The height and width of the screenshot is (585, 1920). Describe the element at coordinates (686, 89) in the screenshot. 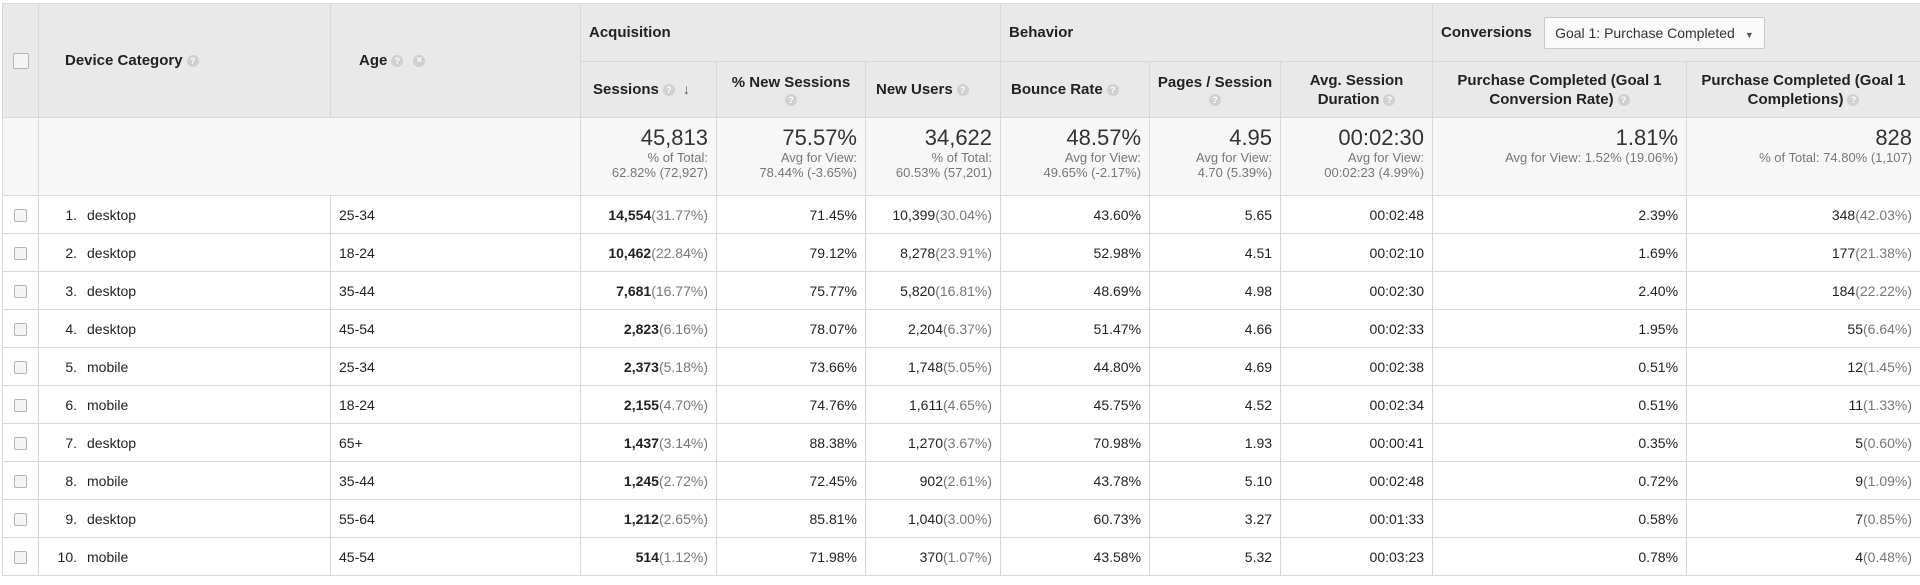

I see `sort-descending-arrow-icon: ↓` at that location.